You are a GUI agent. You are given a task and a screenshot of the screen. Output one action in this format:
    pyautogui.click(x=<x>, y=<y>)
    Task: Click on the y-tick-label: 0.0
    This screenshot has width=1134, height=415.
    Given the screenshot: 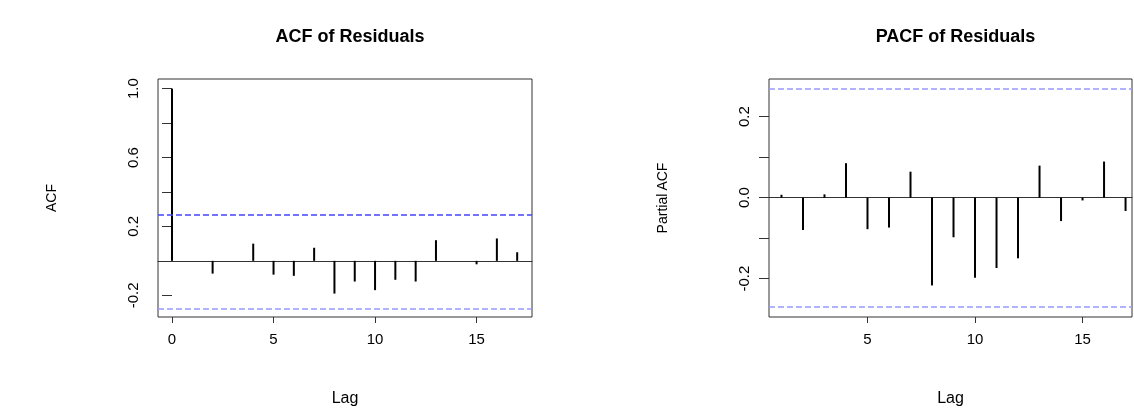 What is the action you would take?
    pyautogui.click(x=743, y=198)
    